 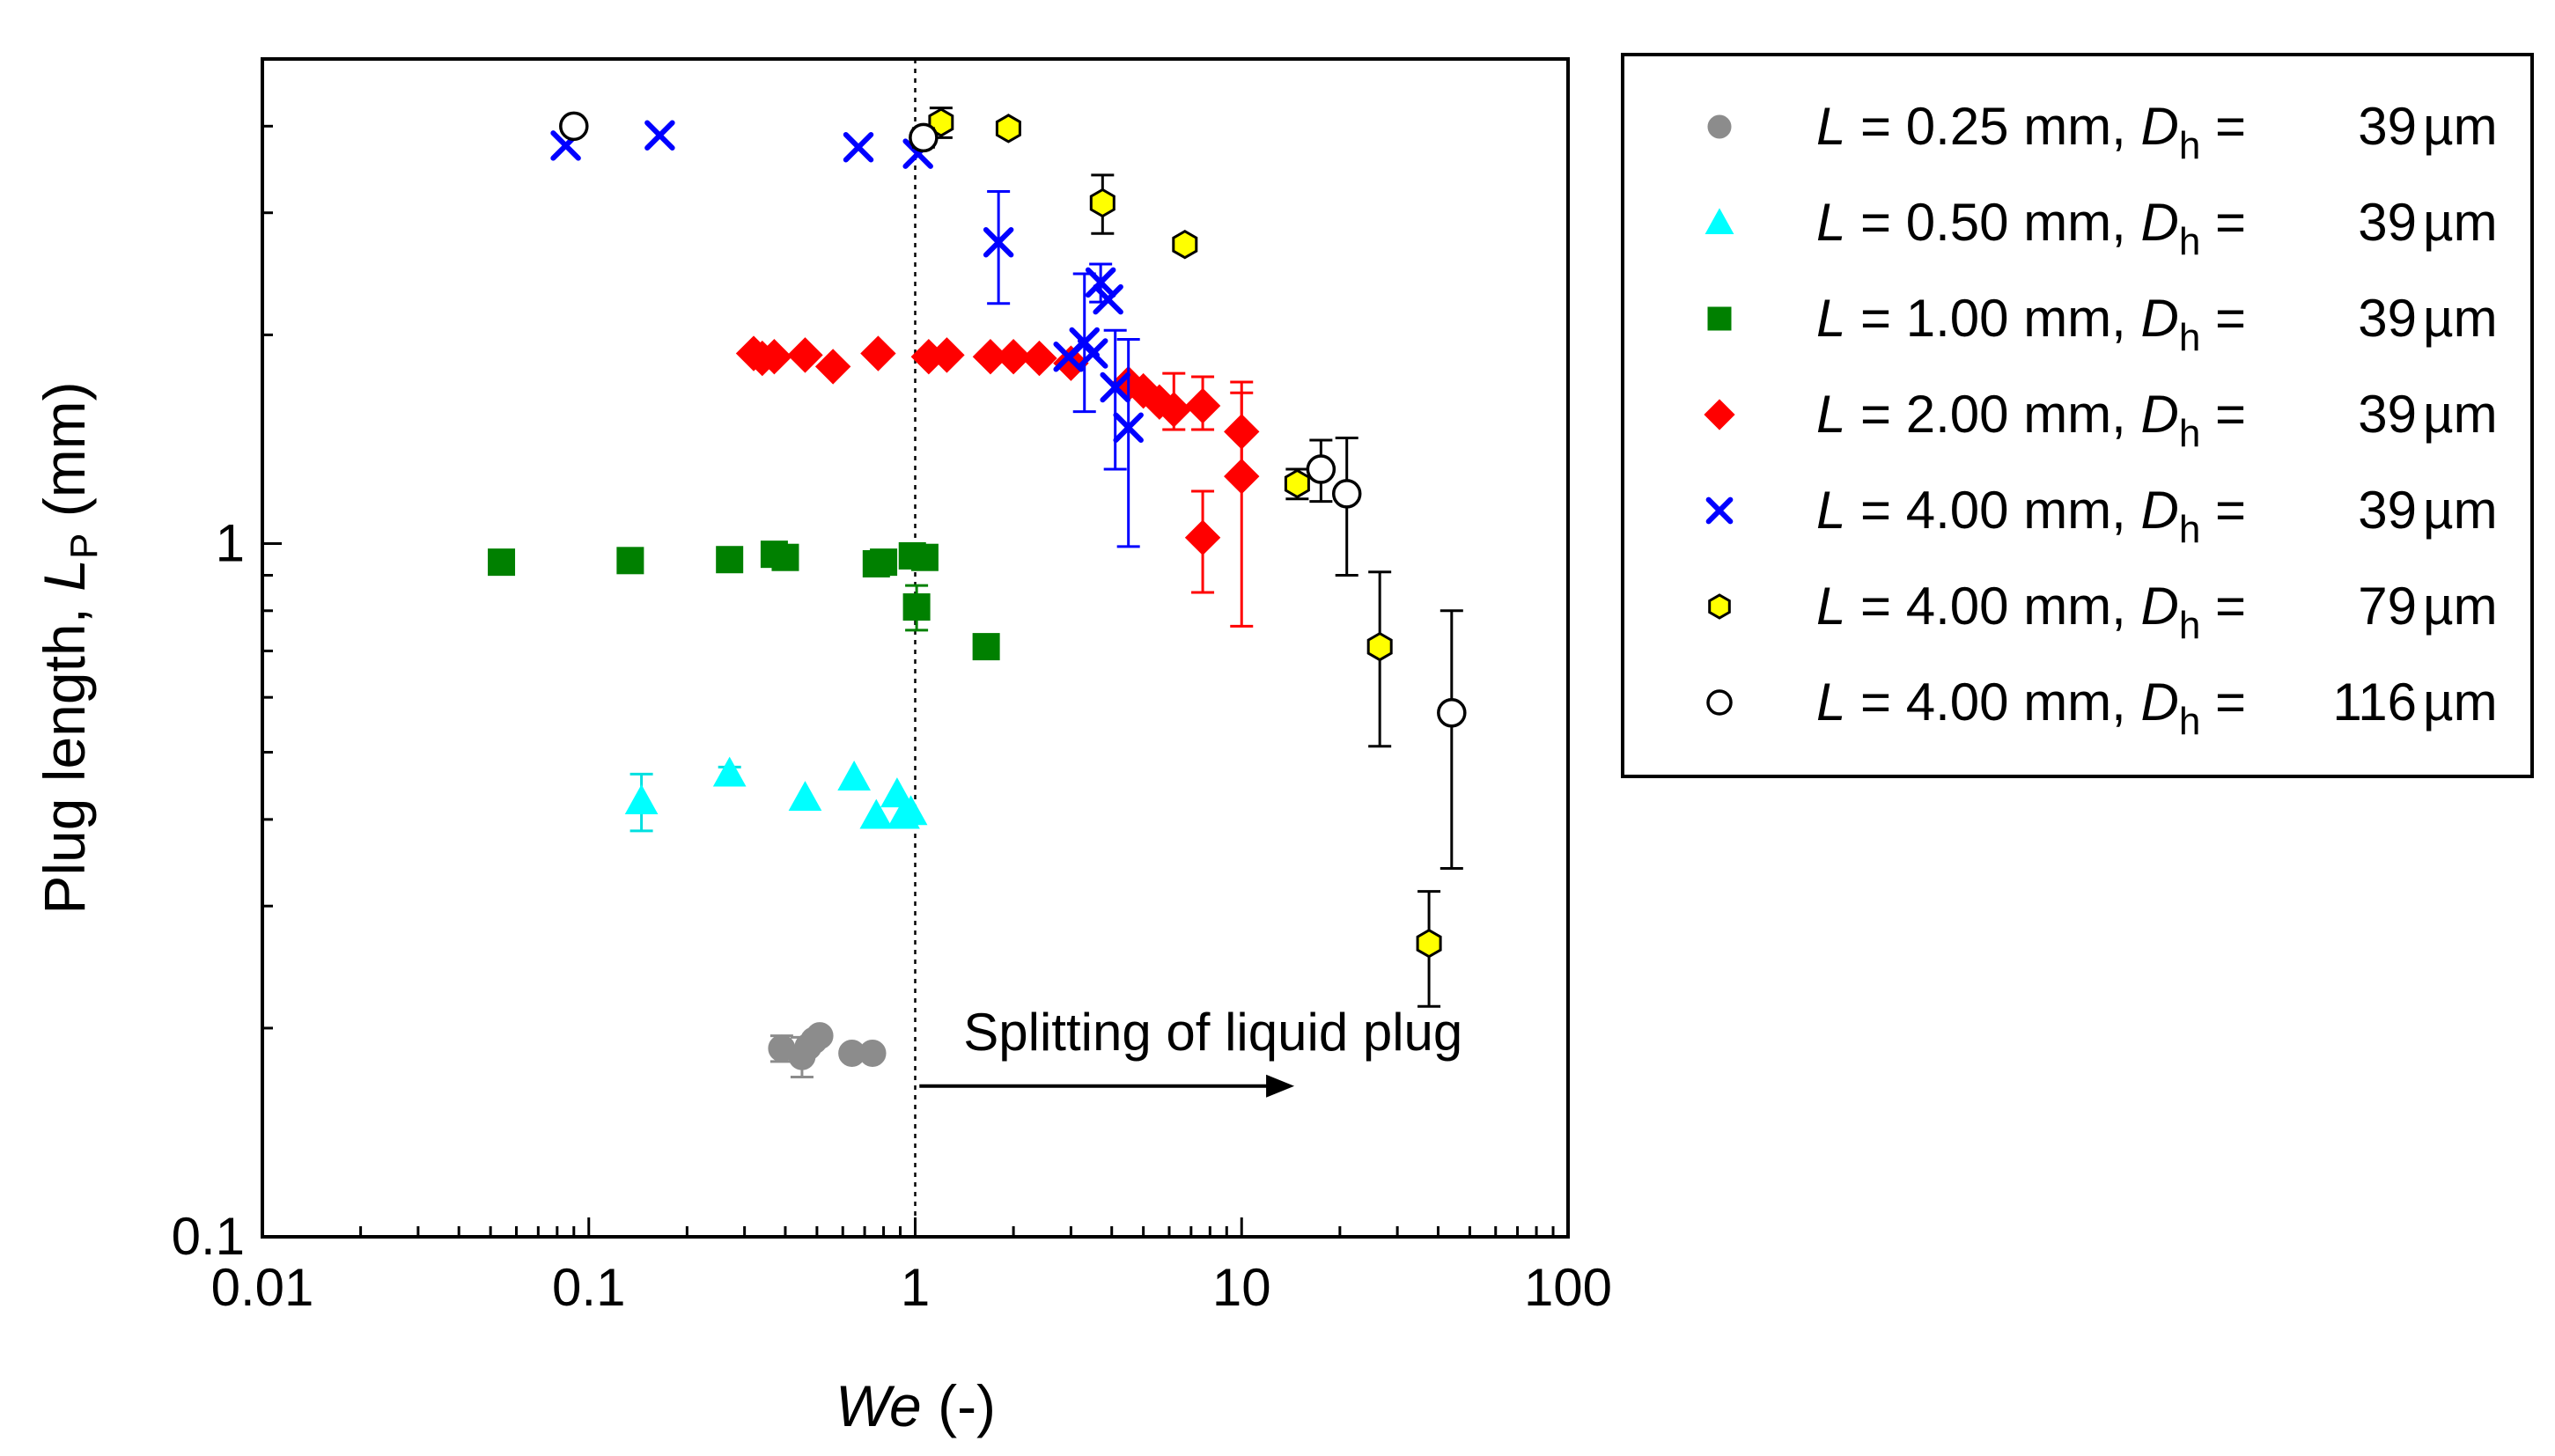 I want to click on annotation: Splitting of liquid plug, so click(x=1190, y=1050).